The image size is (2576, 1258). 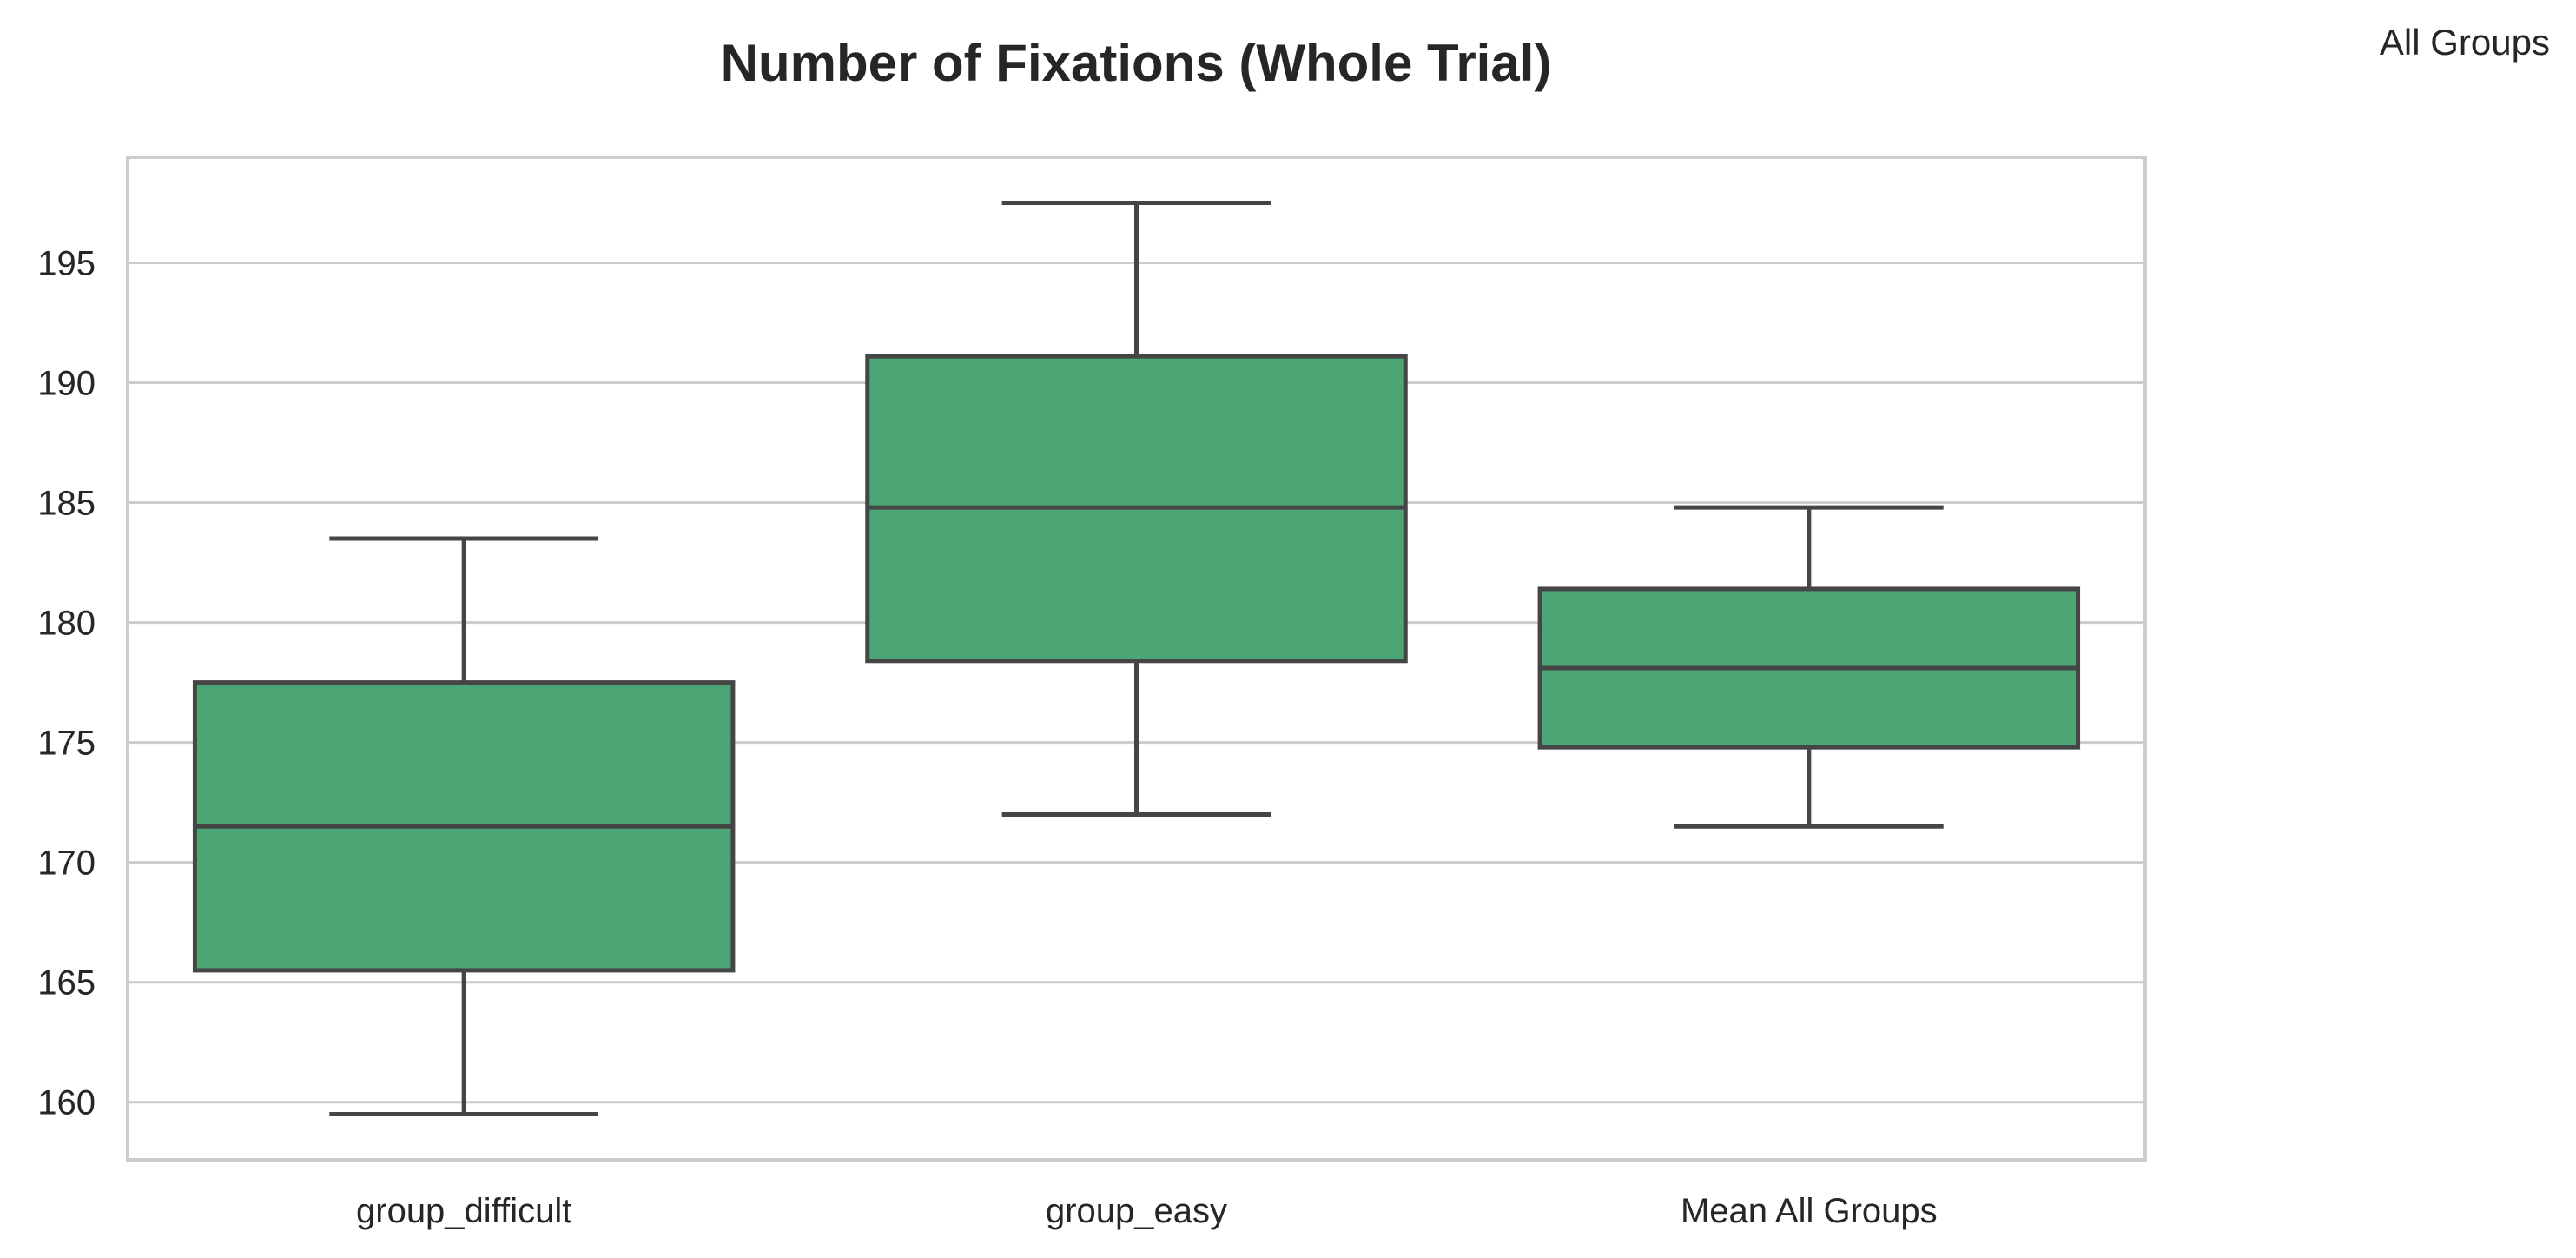 What do you see at coordinates (67, 744) in the screenshot?
I see `y-tick-label: 175` at bounding box center [67, 744].